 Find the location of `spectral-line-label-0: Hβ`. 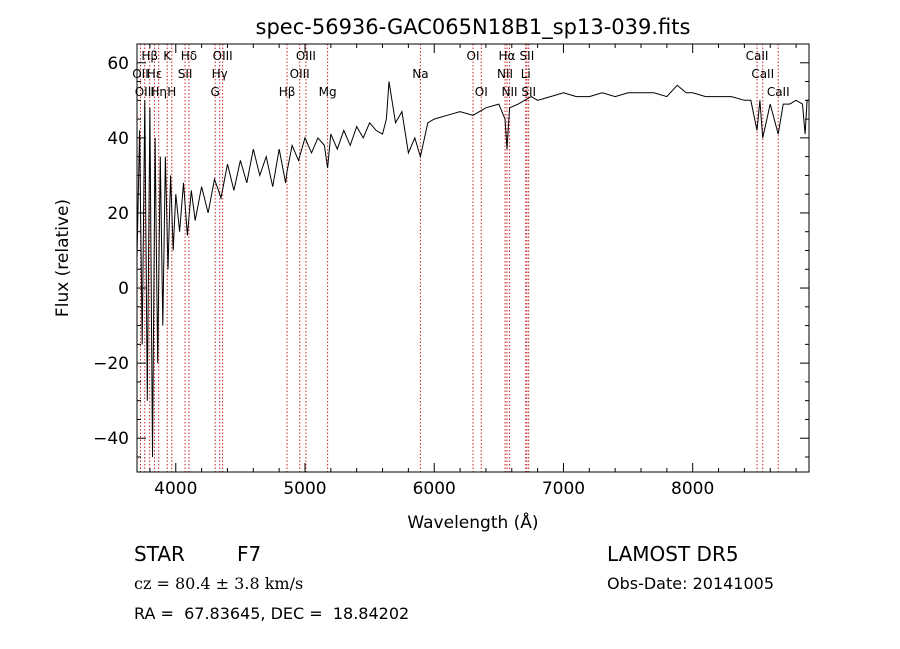

spectral-line-label-0: Hβ is located at coordinates (149, 56).